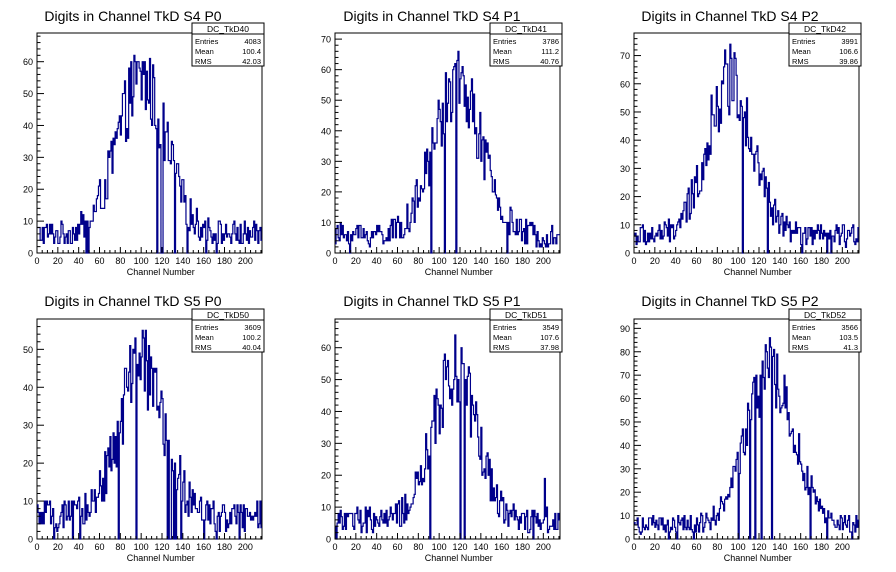  What do you see at coordinates (252, 327) in the screenshot?
I see `stats-entries-value: 3609` at bounding box center [252, 327].